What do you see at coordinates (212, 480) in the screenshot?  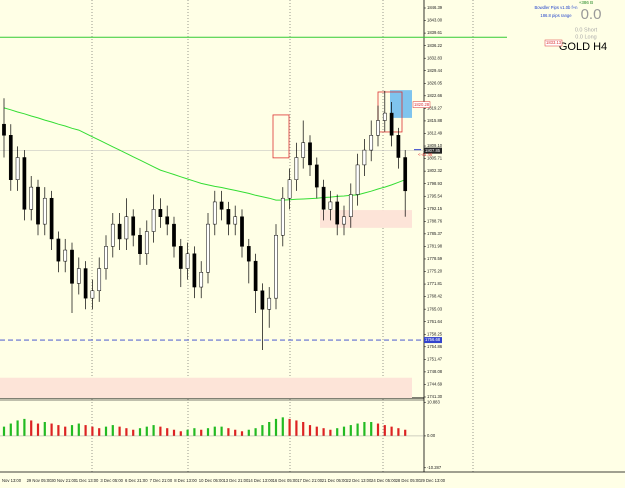 I see `x-tick-label: 10 Dec 05:00` at bounding box center [212, 480].